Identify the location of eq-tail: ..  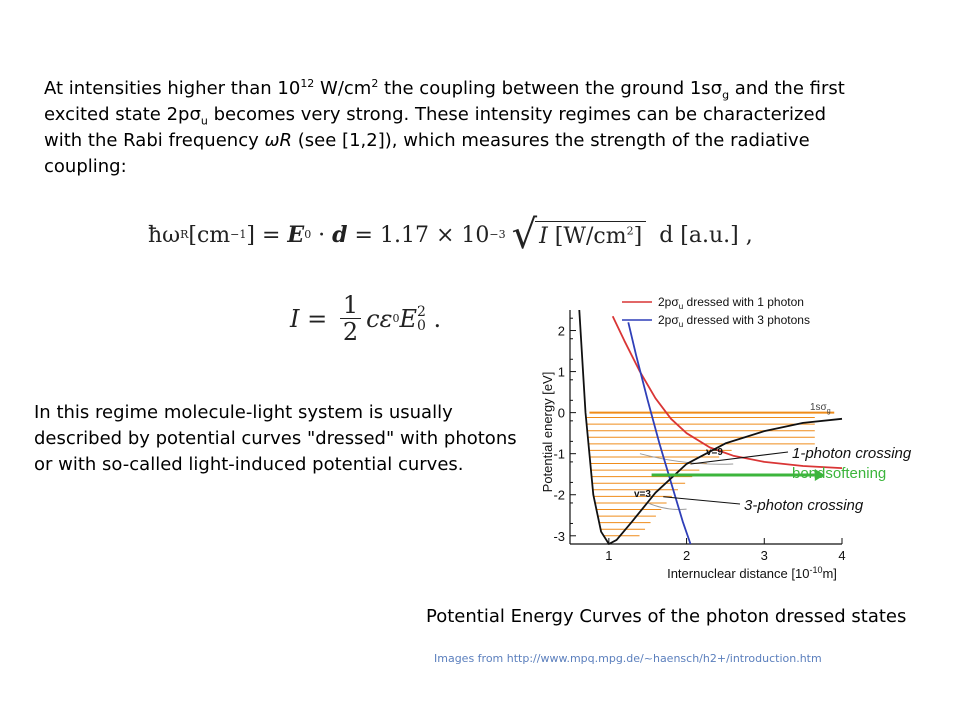
(433, 318).